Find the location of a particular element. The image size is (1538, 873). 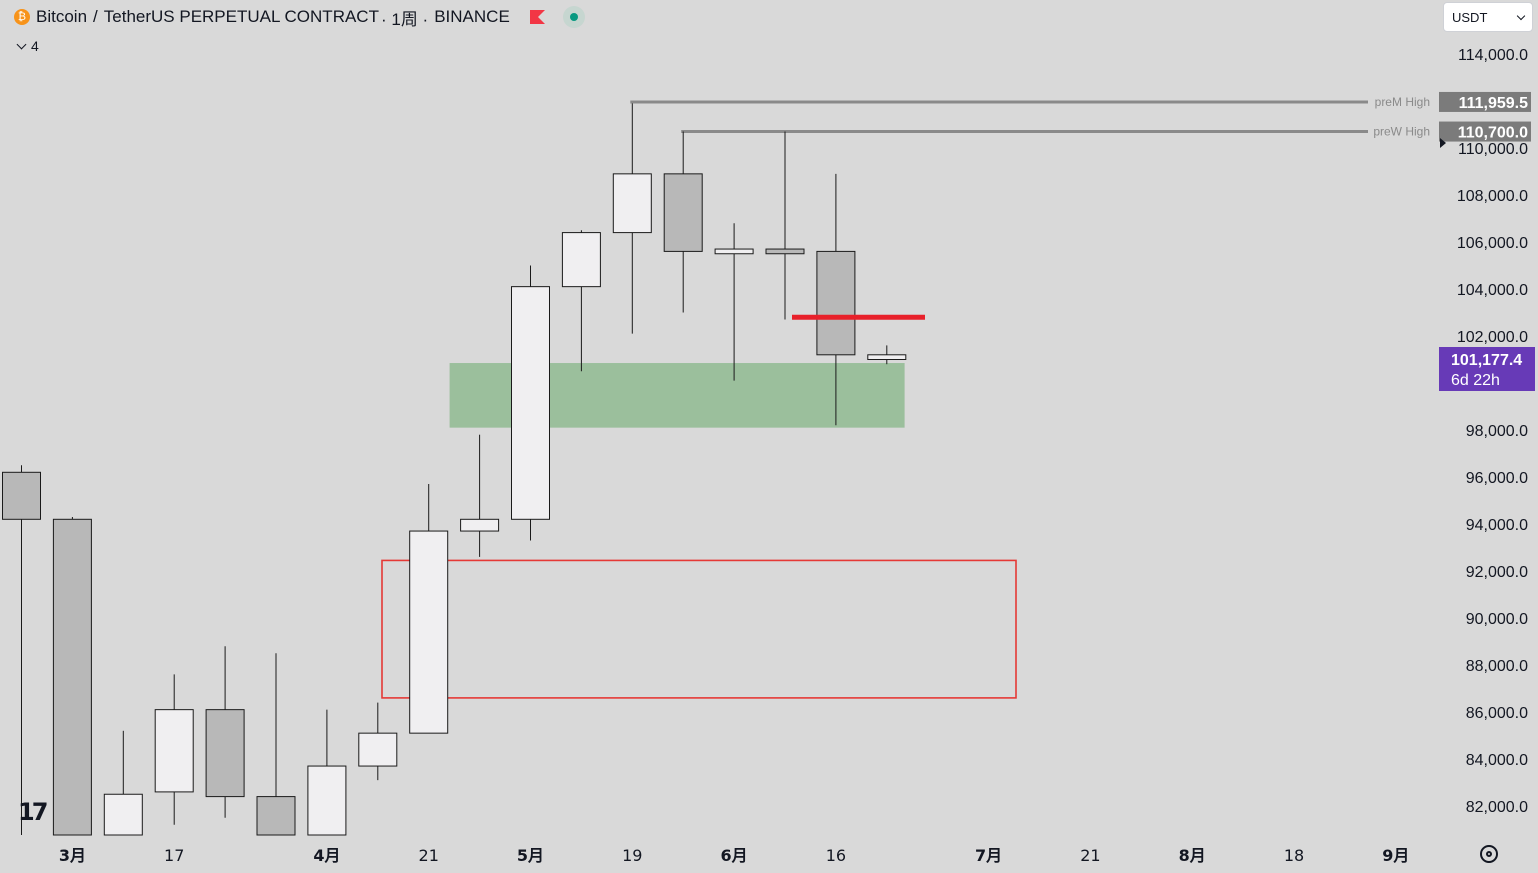

exchange-label: BINANCE is located at coordinates (472, 16).